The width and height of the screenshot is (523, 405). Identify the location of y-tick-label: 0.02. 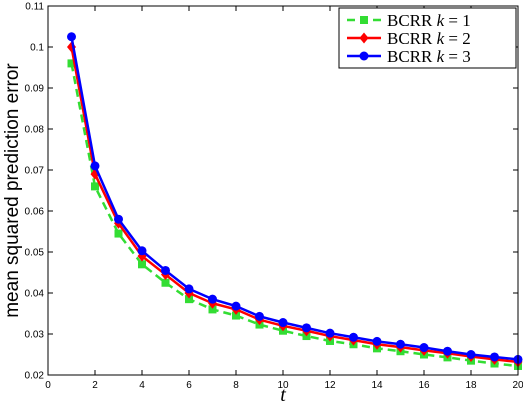
(35, 376).